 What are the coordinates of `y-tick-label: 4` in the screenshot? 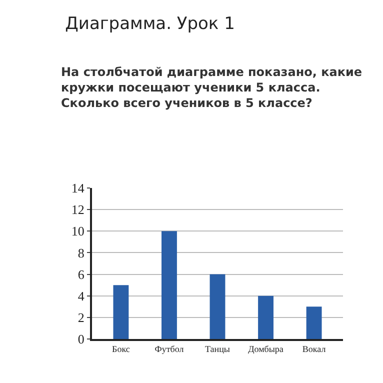 It's located at (81, 296).